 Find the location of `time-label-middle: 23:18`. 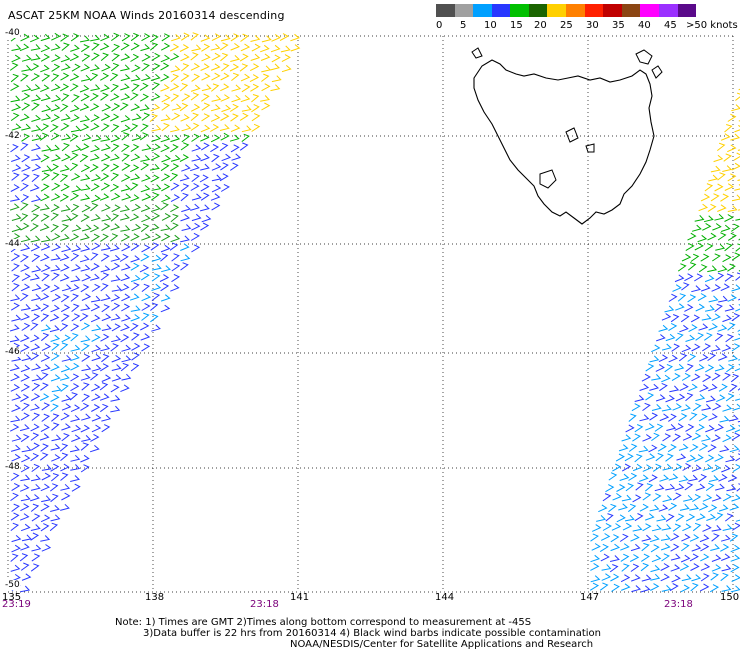

time-label-middle: 23:18 is located at coordinates (264, 604).